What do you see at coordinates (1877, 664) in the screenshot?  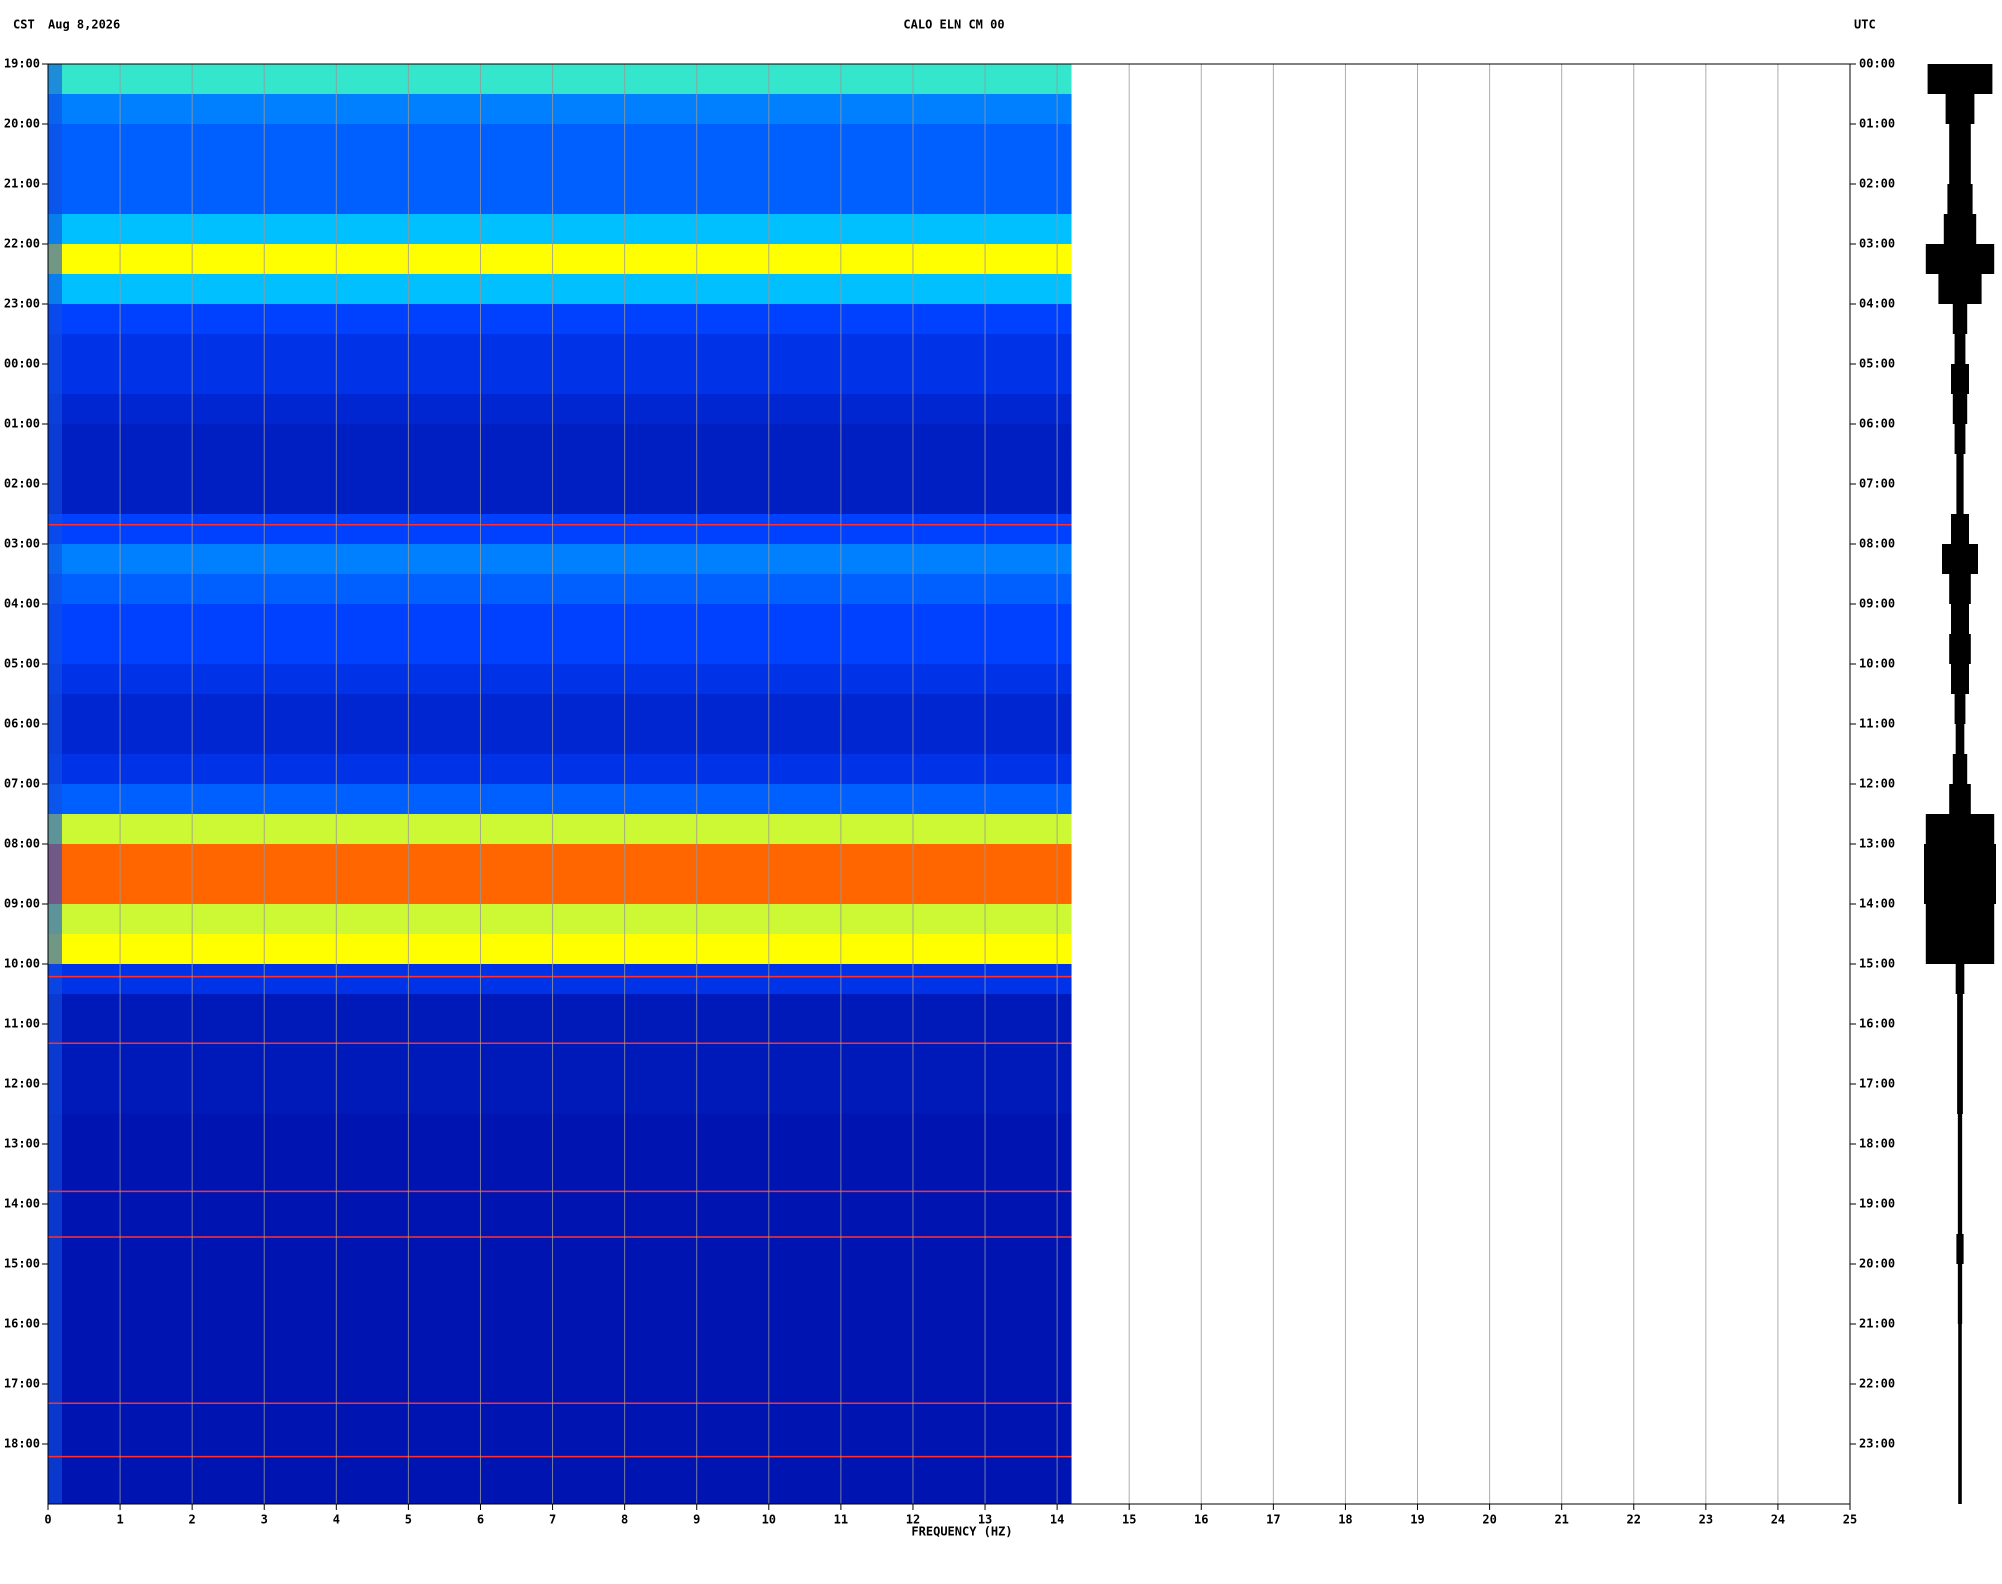 I see `y2-tick-label: 10:00` at bounding box center [1877, 664].